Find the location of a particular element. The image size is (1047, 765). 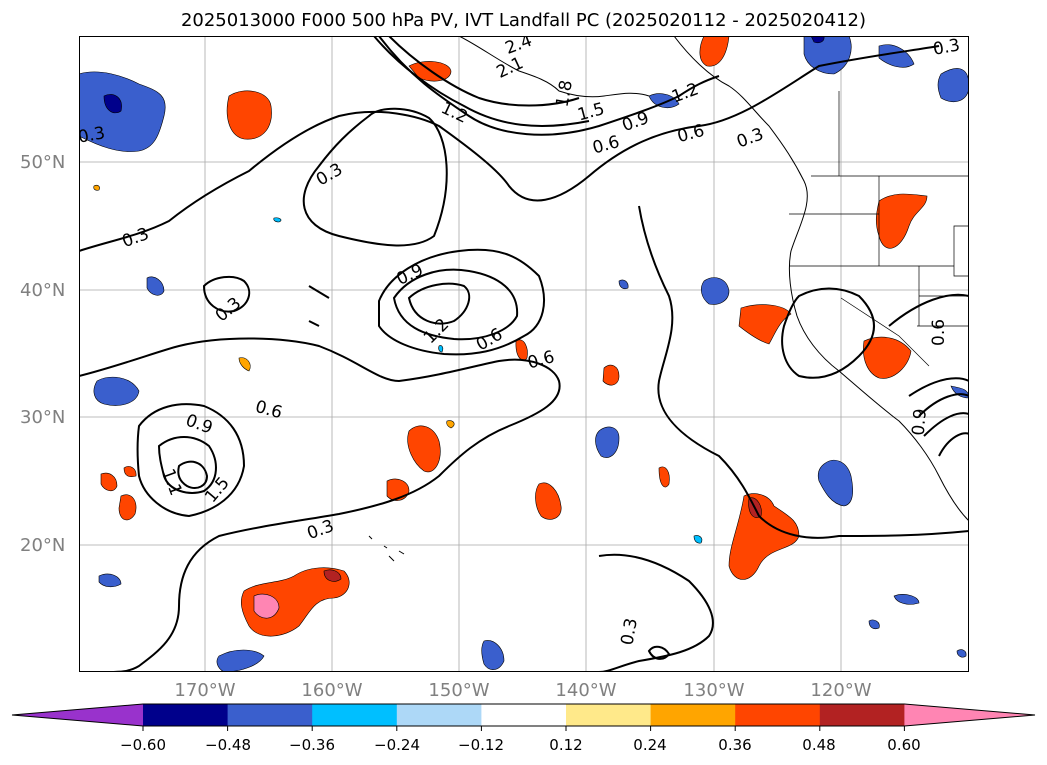

lat-label: 20°N is located at coordinates (43, 545).